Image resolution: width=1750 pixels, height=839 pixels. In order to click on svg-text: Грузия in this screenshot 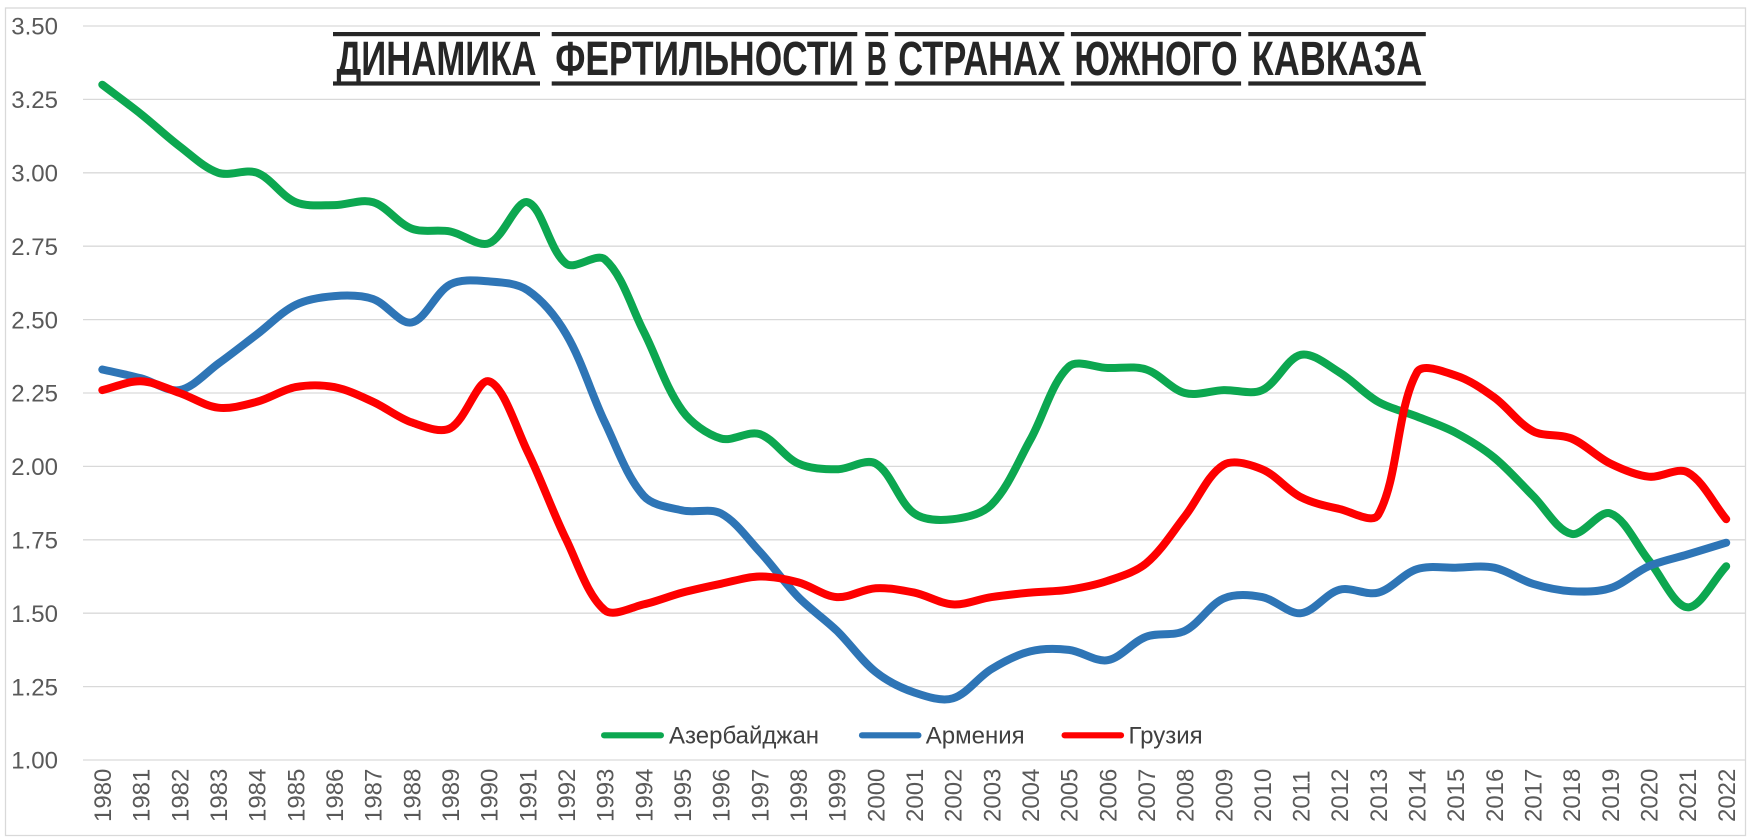, I will do `click(1166, 736)`.